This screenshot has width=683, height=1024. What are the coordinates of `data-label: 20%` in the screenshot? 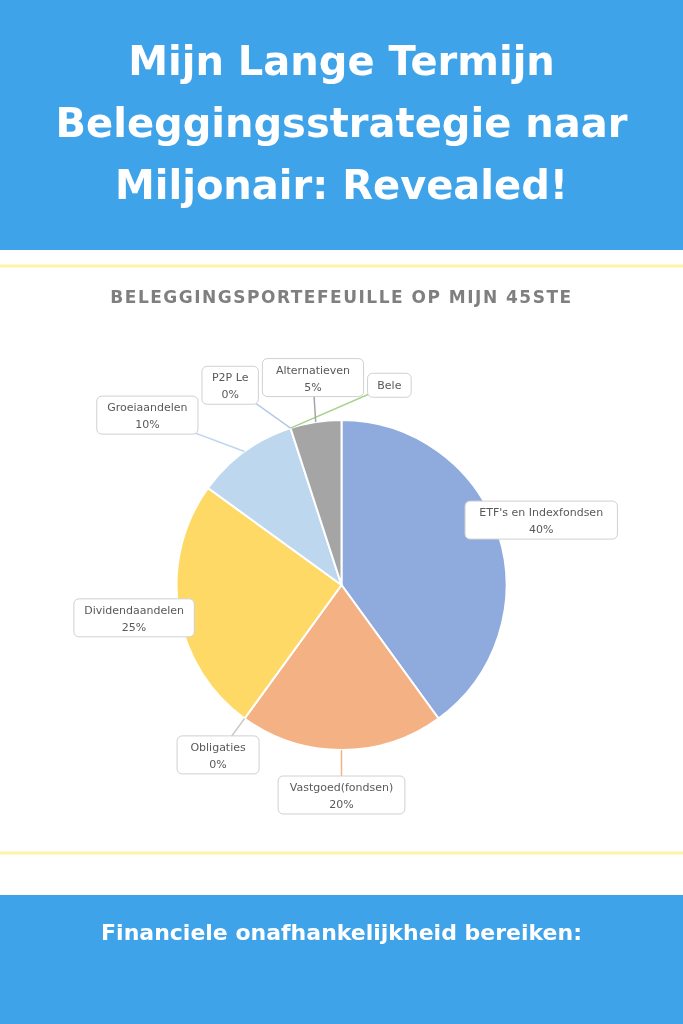 It's located at (341, 804).